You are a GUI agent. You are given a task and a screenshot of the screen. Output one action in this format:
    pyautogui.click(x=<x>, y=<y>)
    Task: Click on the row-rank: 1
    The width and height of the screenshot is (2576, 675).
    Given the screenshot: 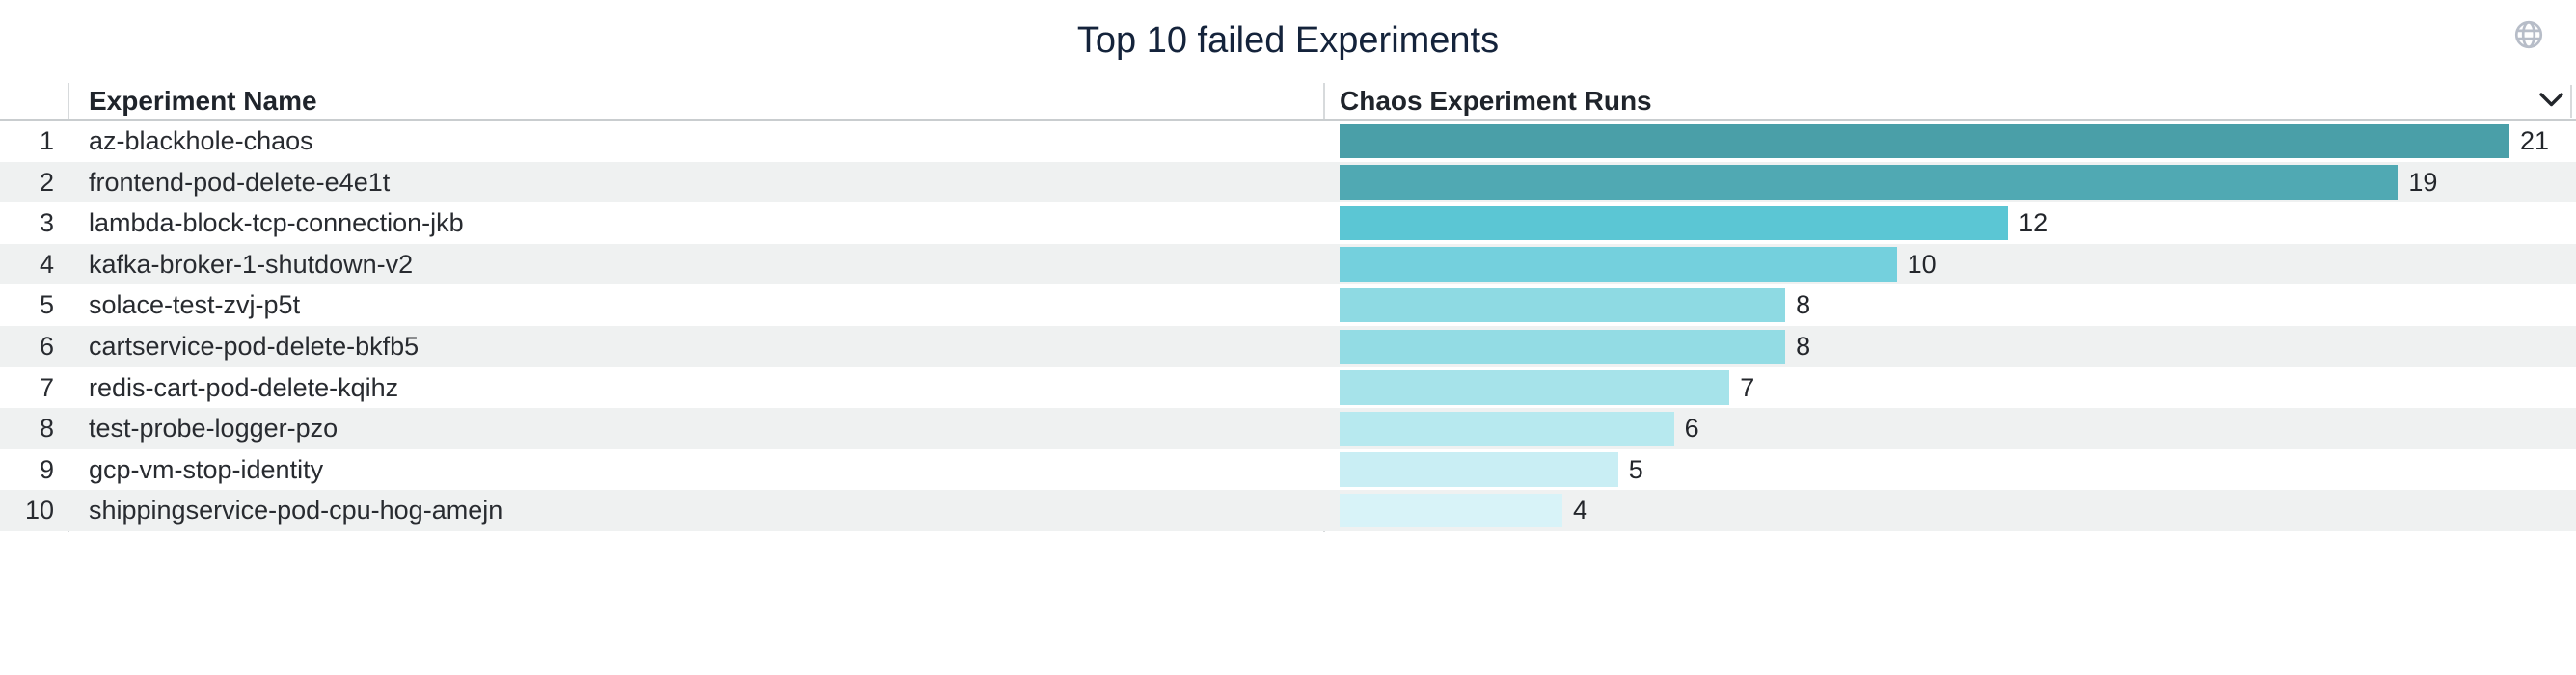 What is the action you would take?
    pyautogui.click(x=46, y=140)
    